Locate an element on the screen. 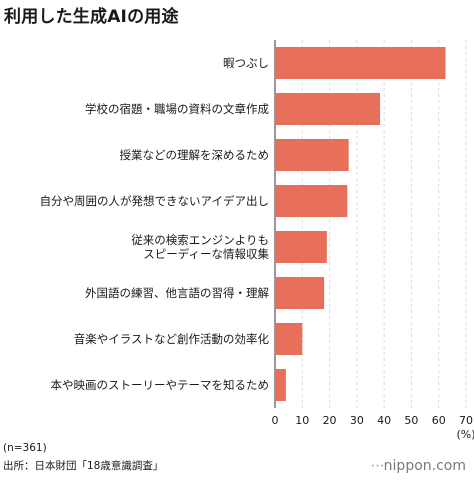 Image resolution: width=474 pixels, height=482 pixels. x-tick-label: 0 is located at coordinates (275, 420).